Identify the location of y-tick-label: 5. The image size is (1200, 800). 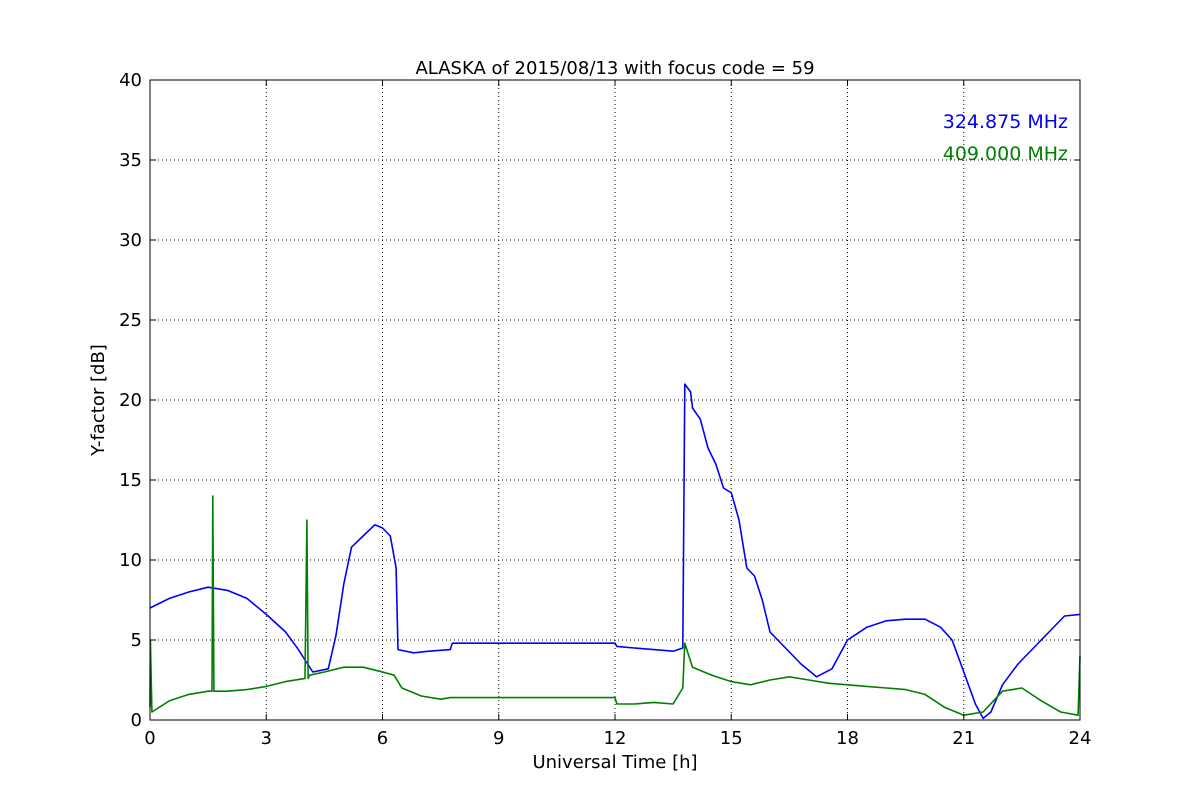
(136, 640).